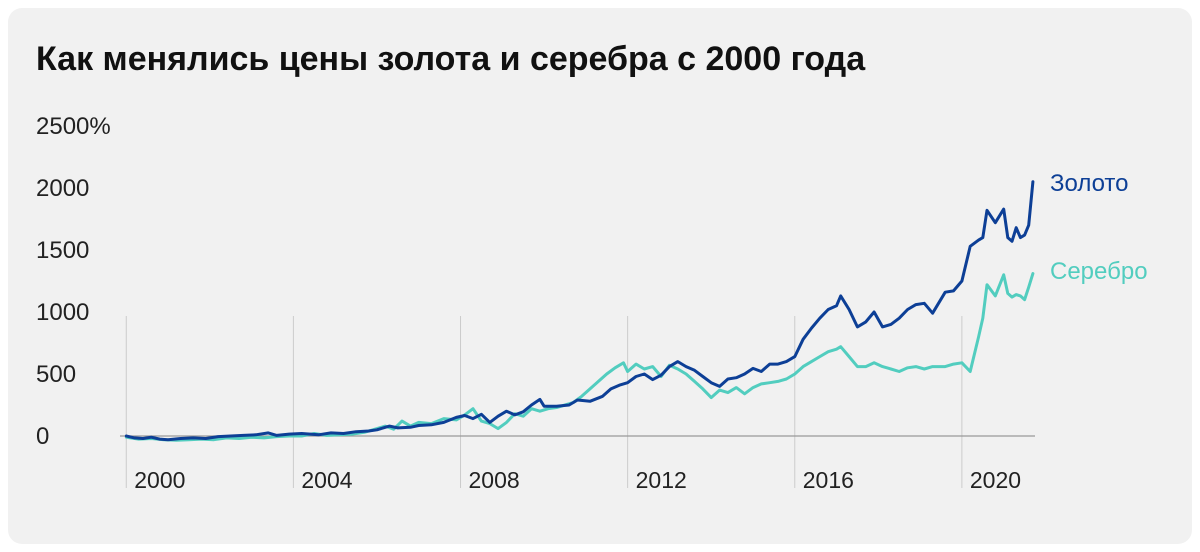 This screenshot has width=1200, height=552. What do you see at coordinates (1099, 271) in the screenshot?
I see `series-label-silver: Серебро` at bounding box center [1099, 271].